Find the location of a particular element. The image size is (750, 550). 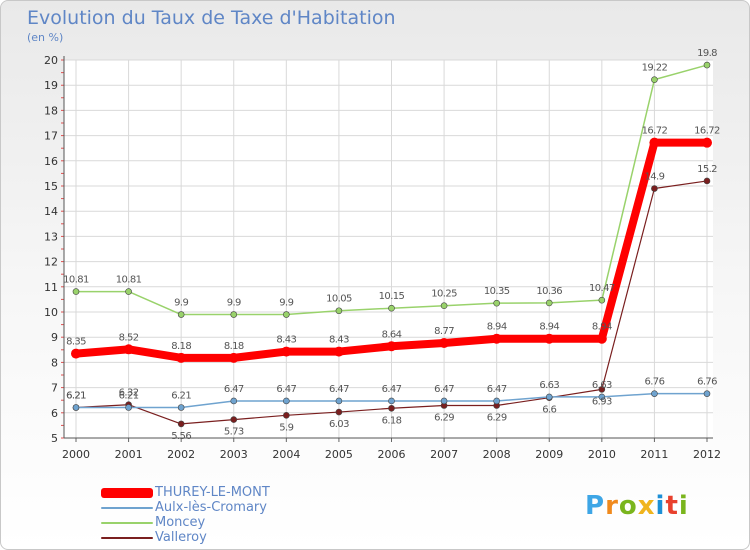

data-label: 6.93 is located at coordinates (602, 401).